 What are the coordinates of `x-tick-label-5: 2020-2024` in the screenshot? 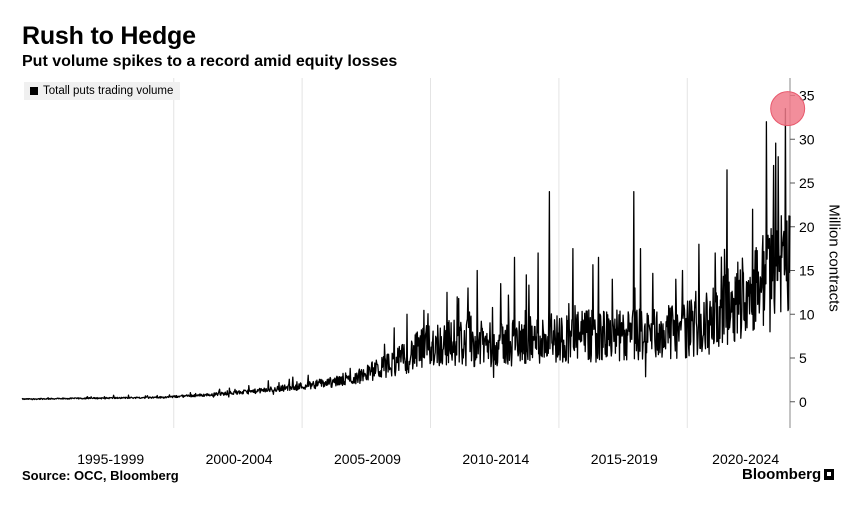 It's located at (745, 459).